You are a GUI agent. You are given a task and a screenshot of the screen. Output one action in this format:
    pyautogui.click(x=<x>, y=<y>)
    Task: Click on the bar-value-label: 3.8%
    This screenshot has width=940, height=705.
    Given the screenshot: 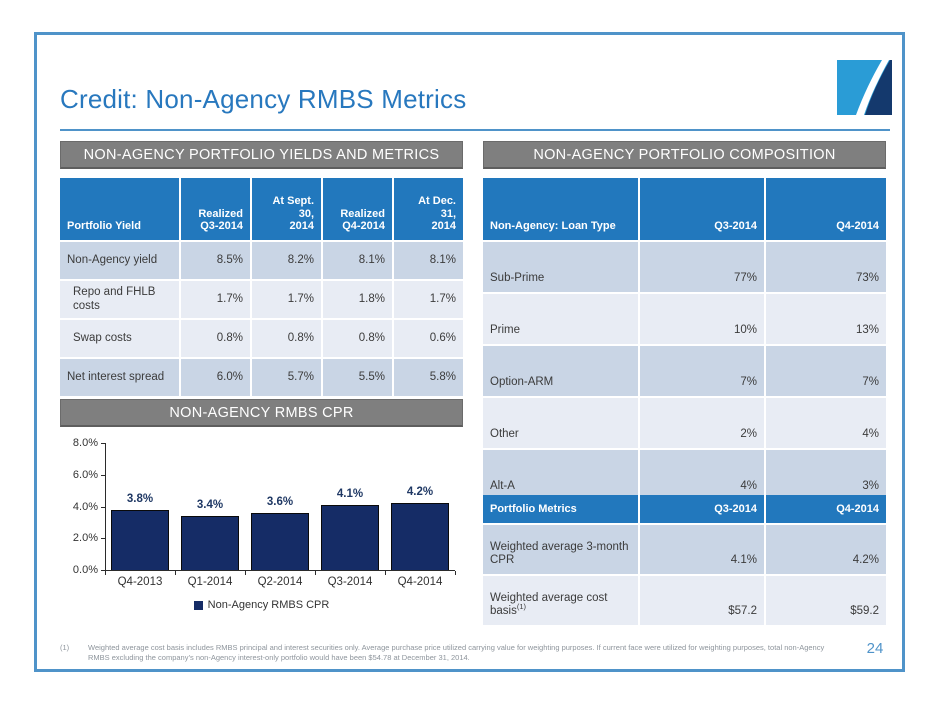 What is the action you would take?
    pyautogui.click(x=140, y=498)
    